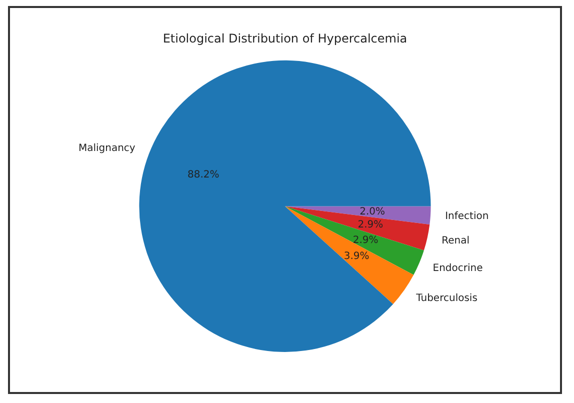 Image resolution: width=574 pixels, height=403 pixels. What do you see at coordinates (203, 174) in the screenshot?
I see `data-label: 88.2%` at bounding box center [203, 174].